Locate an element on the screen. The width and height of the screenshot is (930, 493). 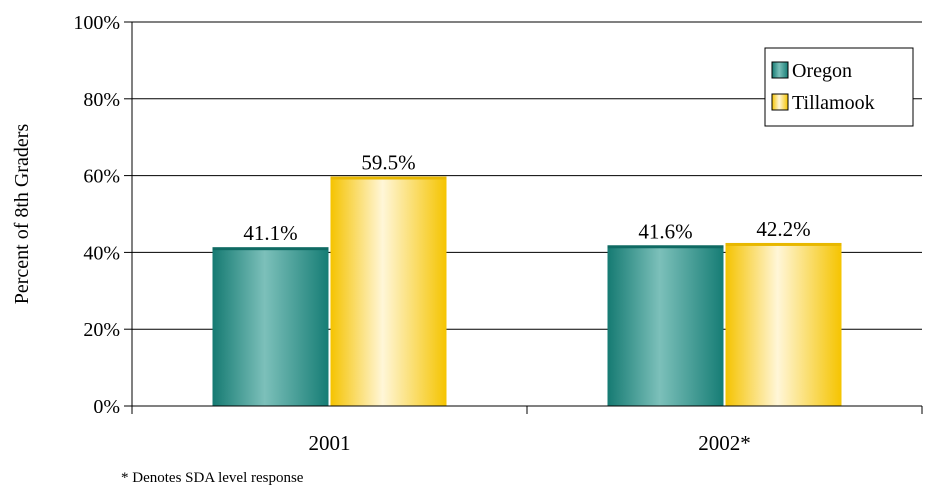
legend-swatch-tillamook is located at coordinates (780, 102).